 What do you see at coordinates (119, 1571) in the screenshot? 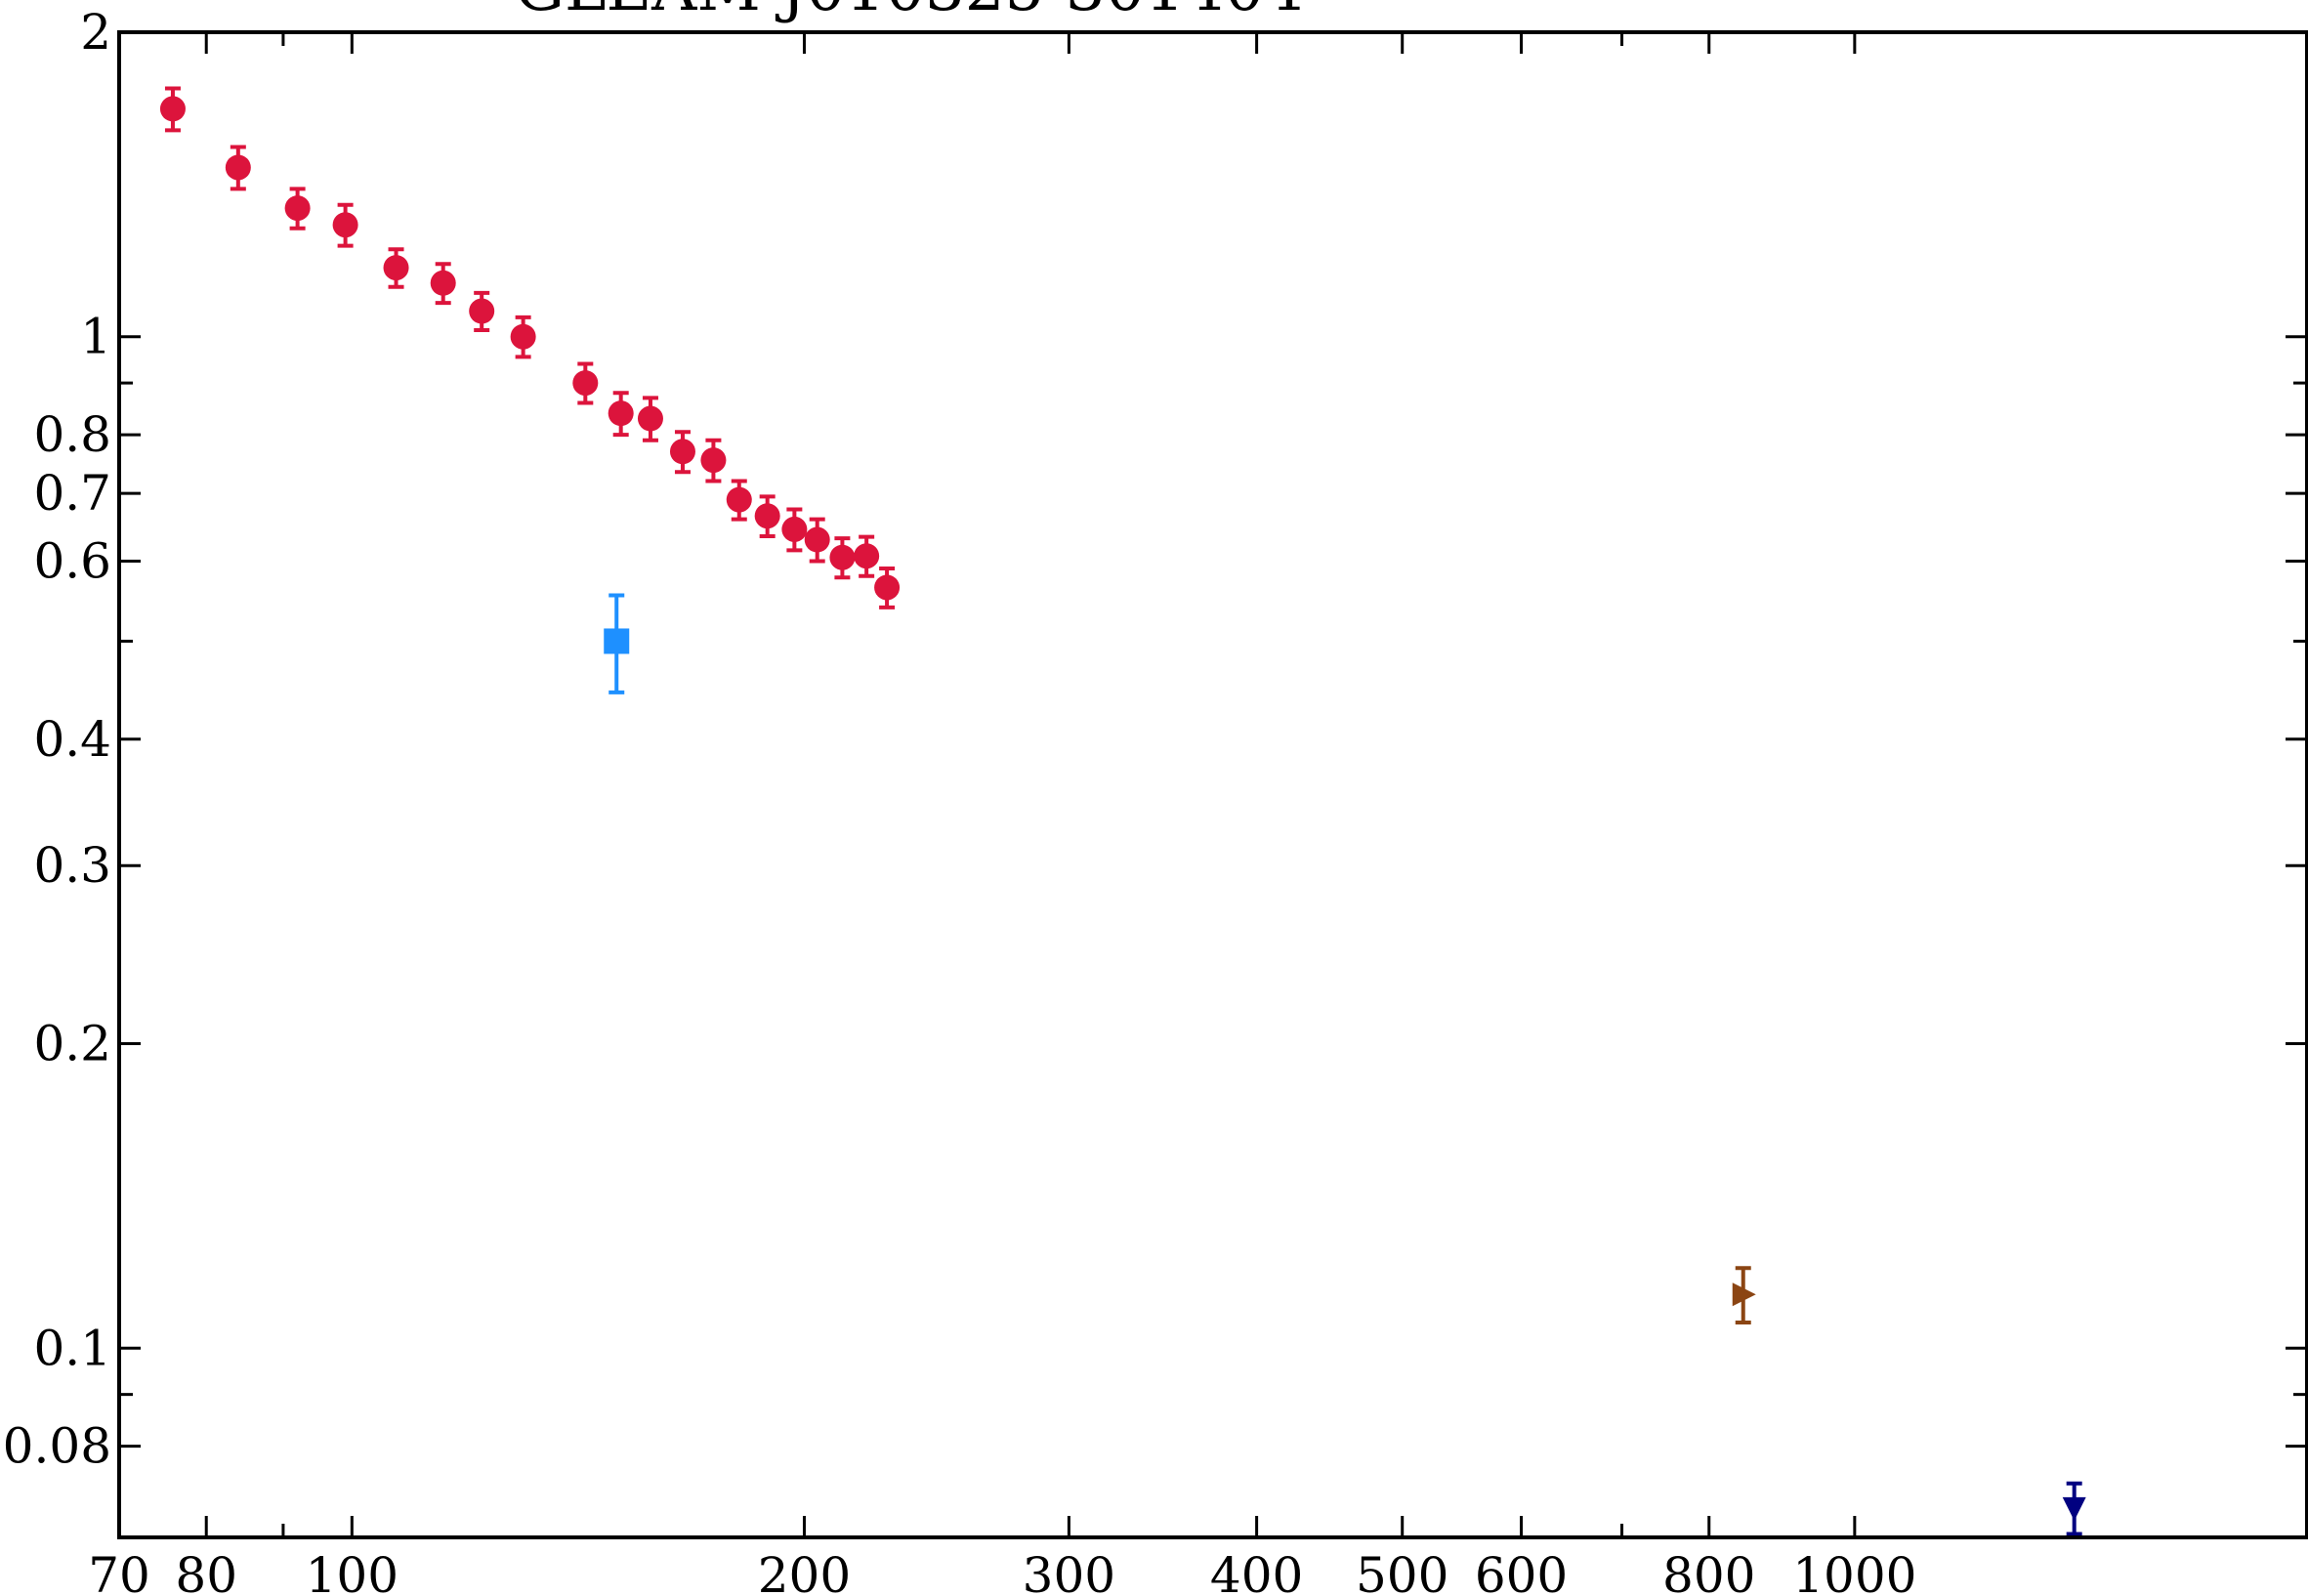
I see `x-tick-label: 70` at bounding box center [119, 1571].